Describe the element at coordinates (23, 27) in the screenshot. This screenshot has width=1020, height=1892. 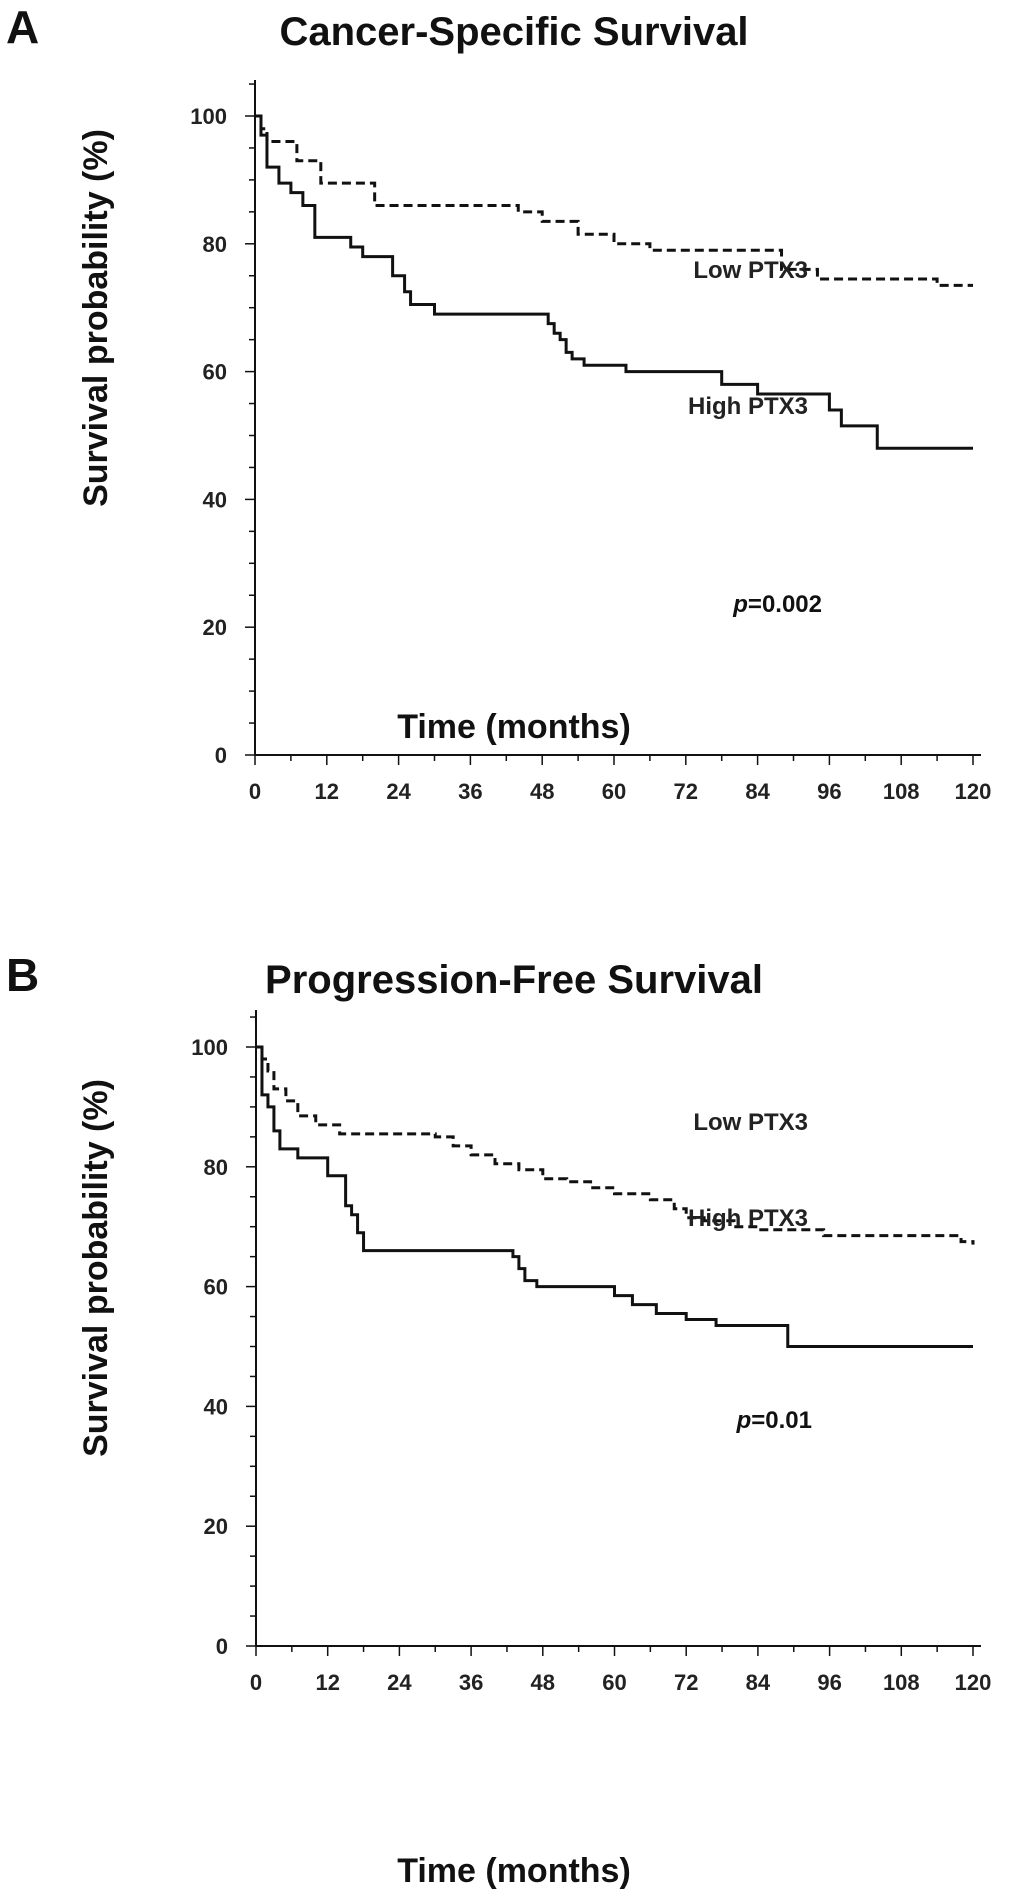
I see `panel-label: A` at that location.